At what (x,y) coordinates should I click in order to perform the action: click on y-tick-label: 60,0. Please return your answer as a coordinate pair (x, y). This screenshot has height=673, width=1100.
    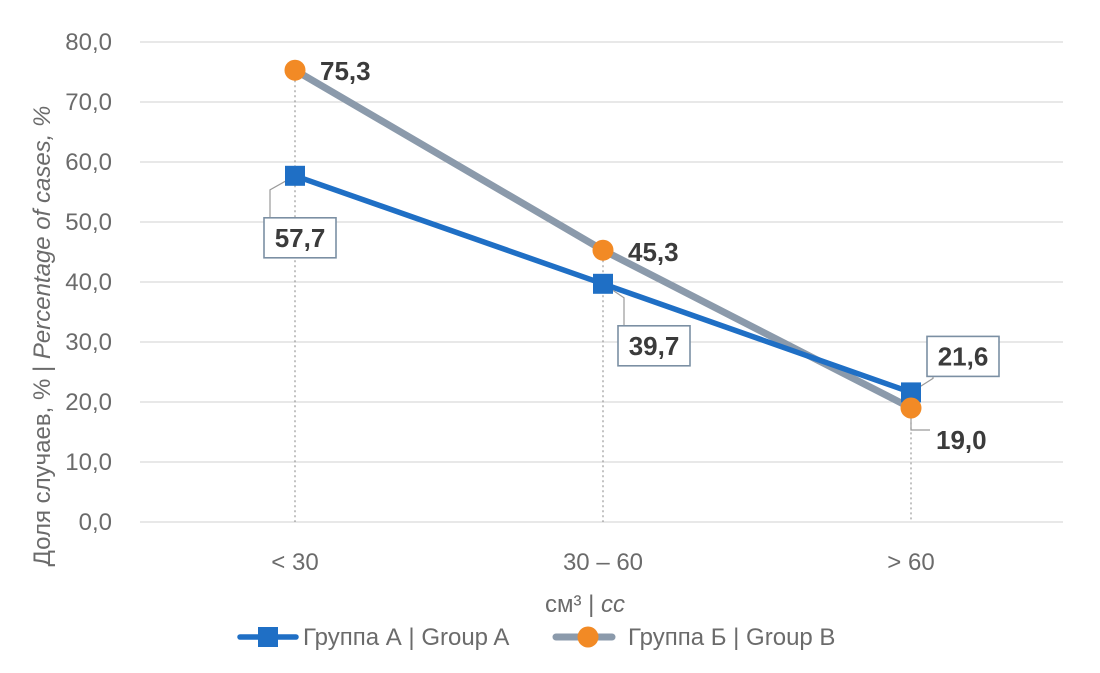
    Looking at the image, I should click on (88, 162).